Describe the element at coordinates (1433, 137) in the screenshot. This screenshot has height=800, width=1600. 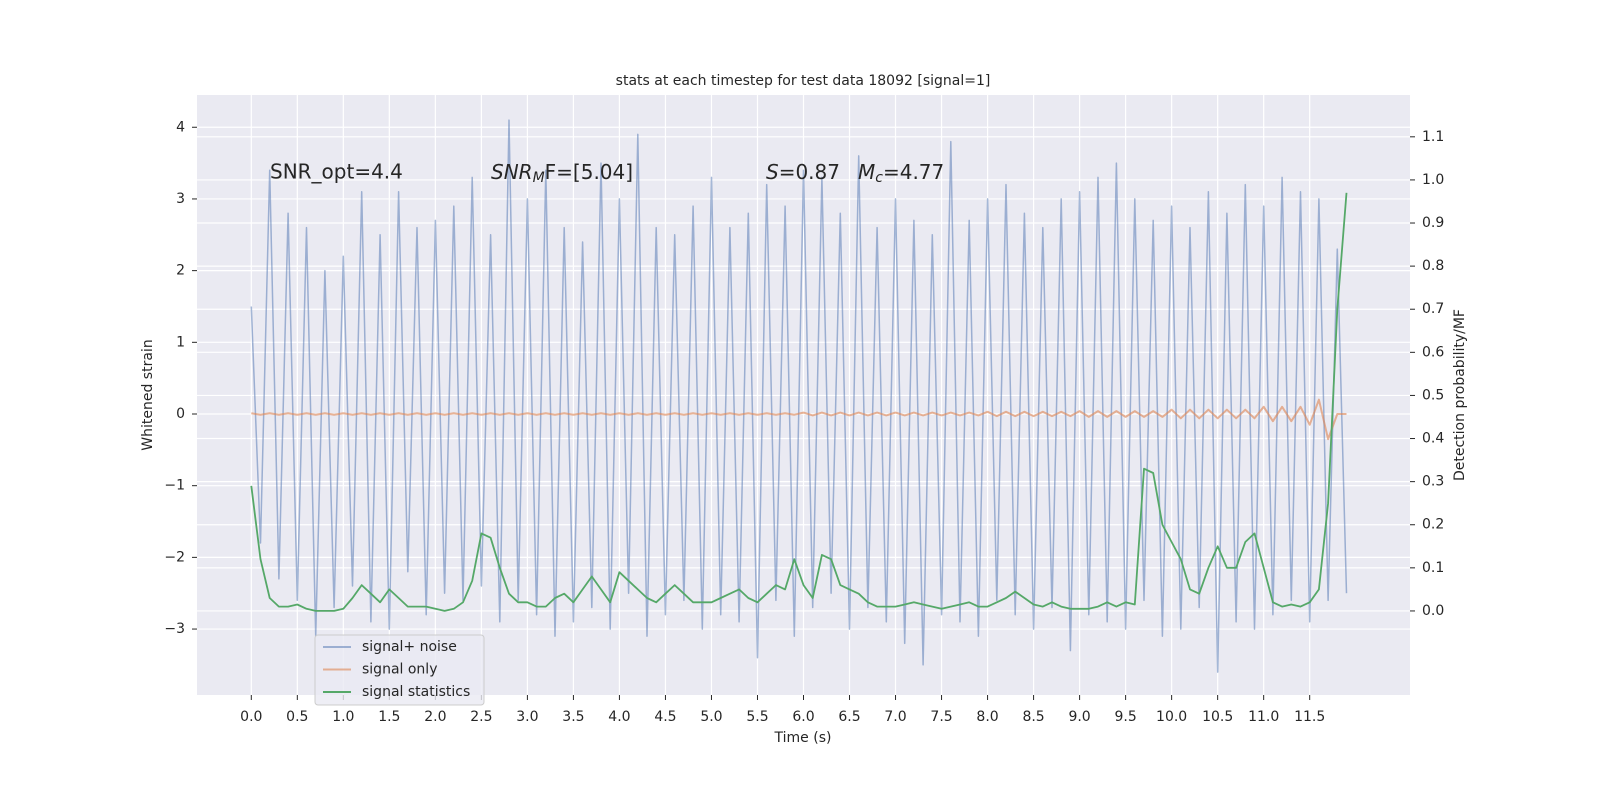
I see `y2-tick-label: 1.1` at that location.